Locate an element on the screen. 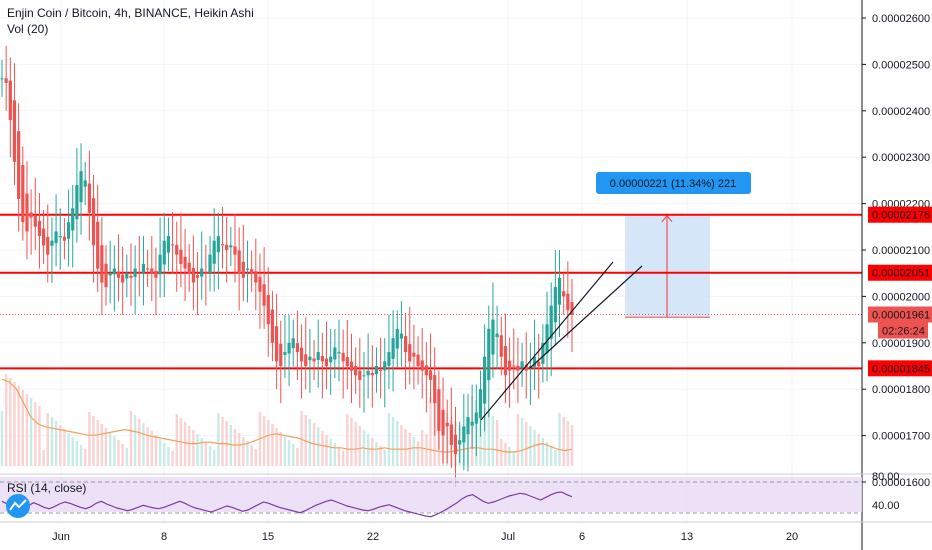 The image size is (932, 550). last-price-box is located at coordinates (900, 314).